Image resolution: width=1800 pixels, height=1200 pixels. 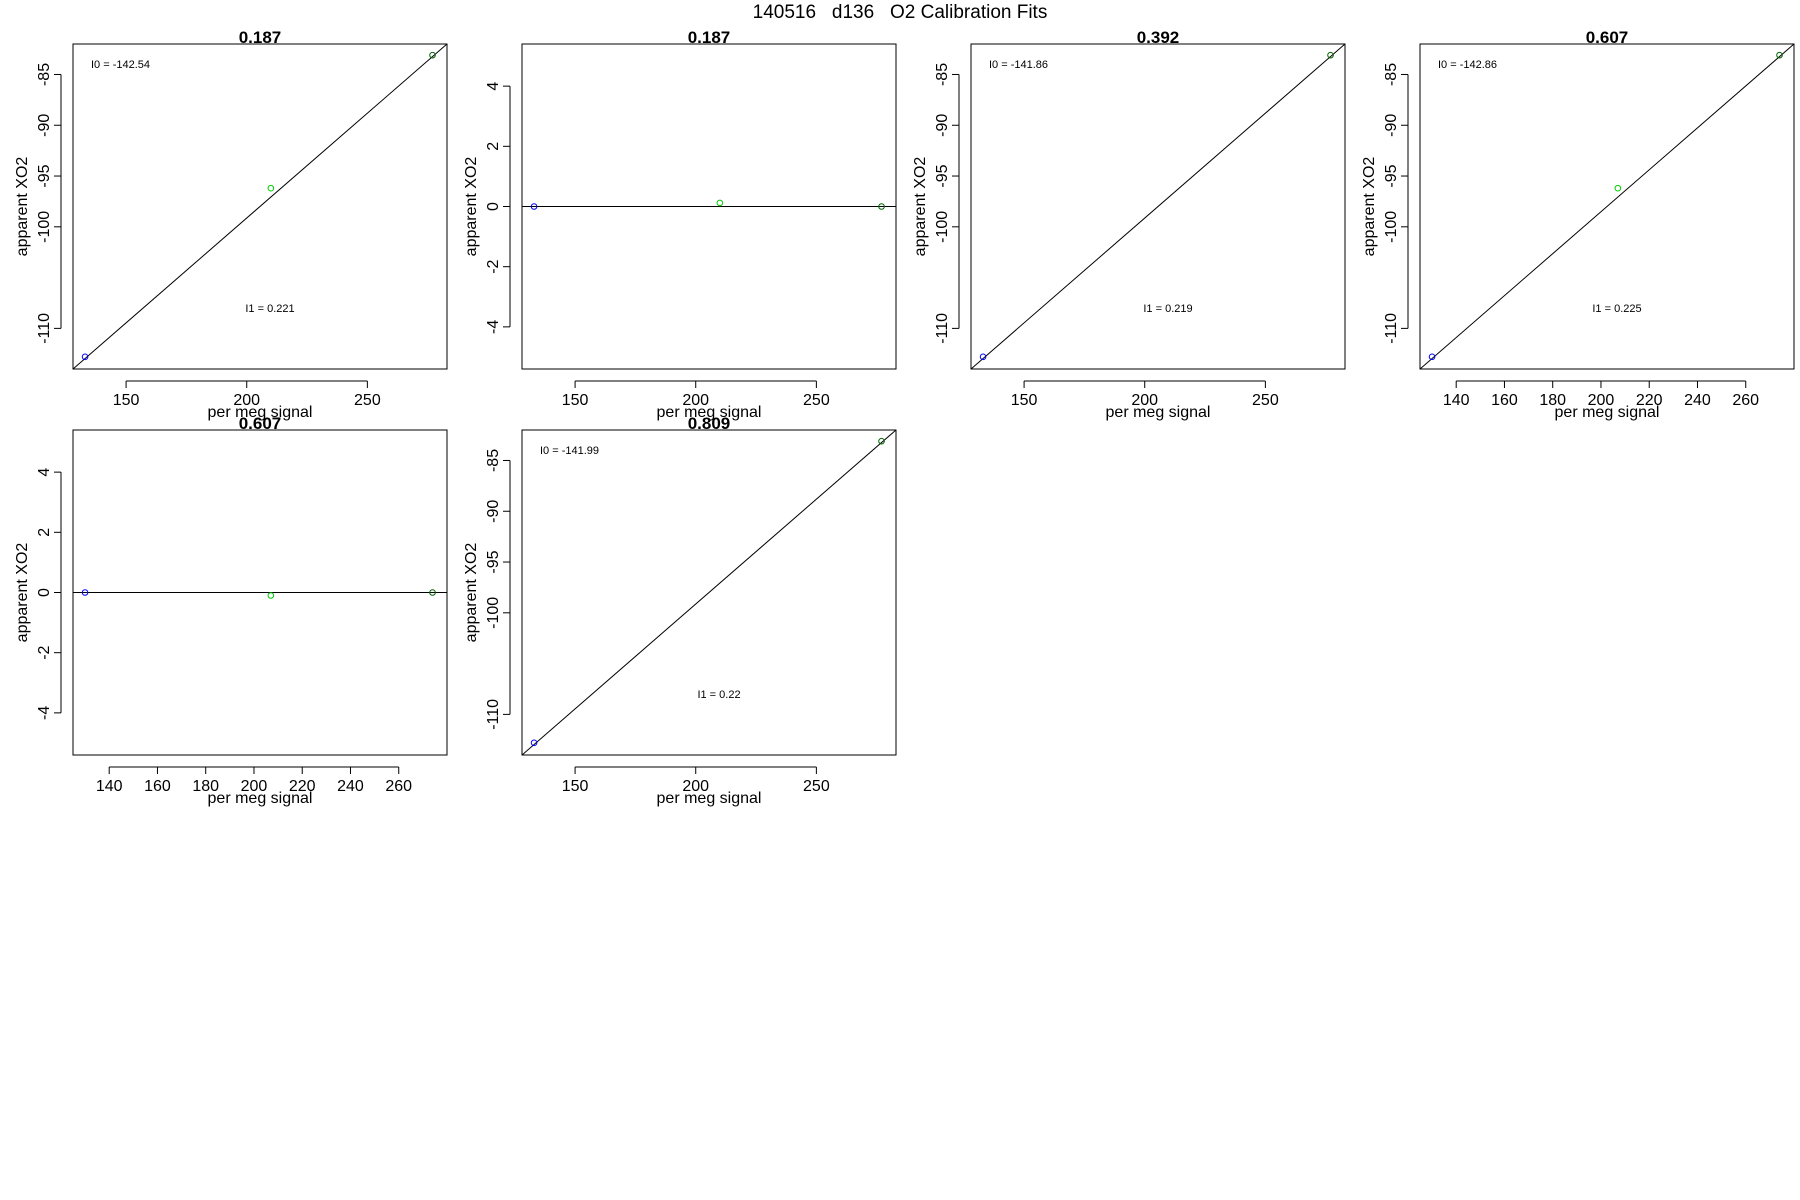 I want to click on x-tick-label: 180, so click(x=205, y=786).